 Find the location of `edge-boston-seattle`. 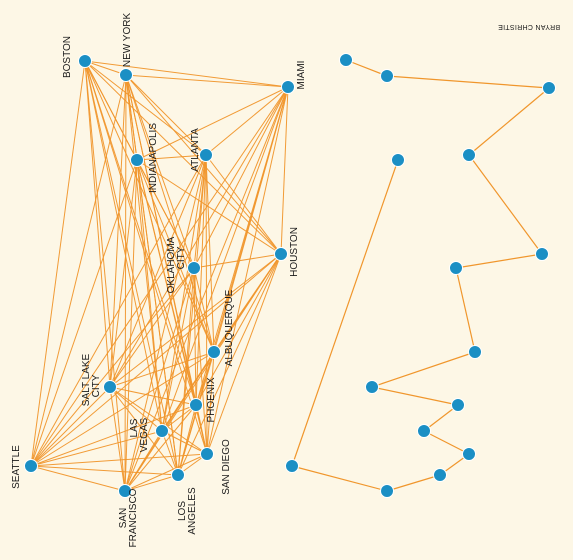

edge-boston-seattle is located at coordinates (58, 263).